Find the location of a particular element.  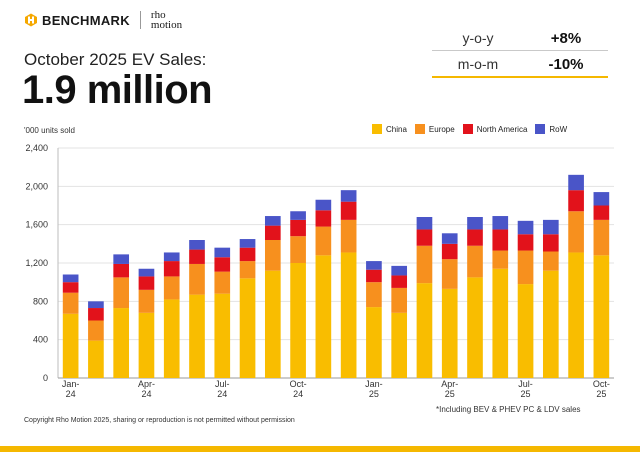

y-tick-label: 800 is located at coordinates (40, 301).